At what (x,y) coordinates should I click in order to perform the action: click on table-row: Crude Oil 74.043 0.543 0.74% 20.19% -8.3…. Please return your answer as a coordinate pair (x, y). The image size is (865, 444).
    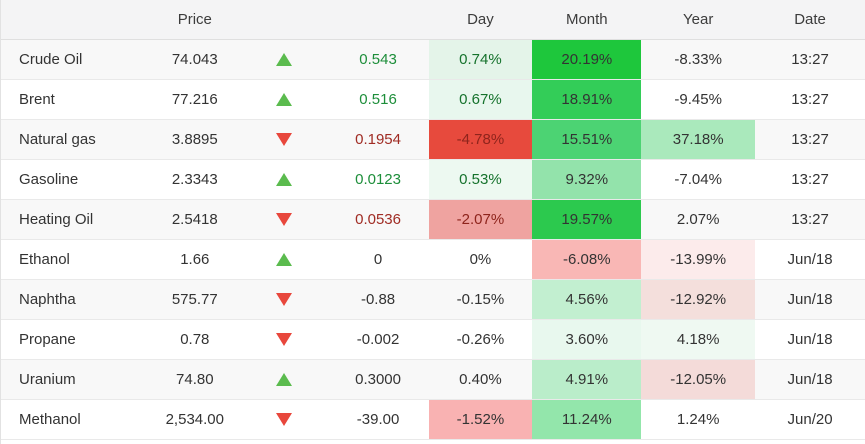
    Looking at the image, I should click on (433, 60).